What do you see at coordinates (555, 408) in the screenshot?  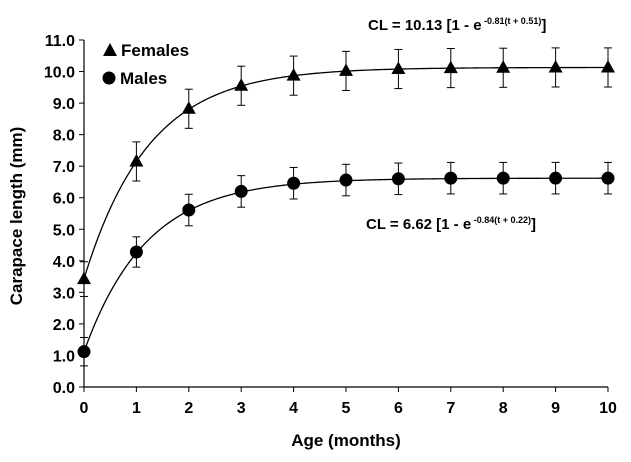 I see `x-tick-label: 9` at bounding box center [555, 408].